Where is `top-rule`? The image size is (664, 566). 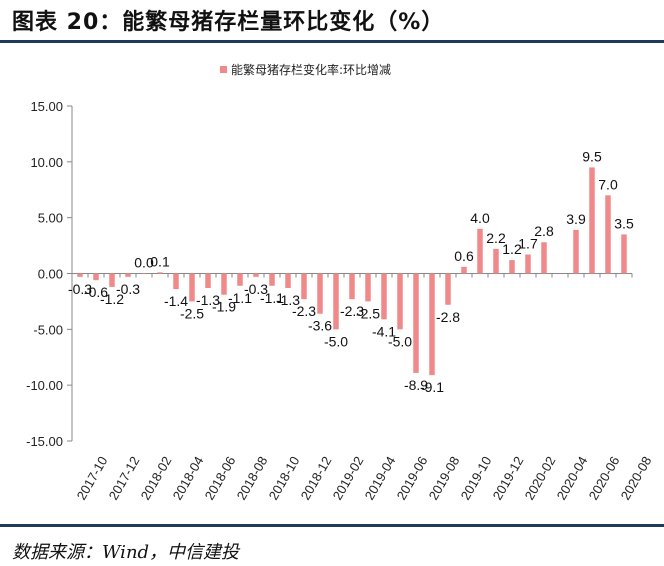 top-rule is located at coordinates (332, 41).